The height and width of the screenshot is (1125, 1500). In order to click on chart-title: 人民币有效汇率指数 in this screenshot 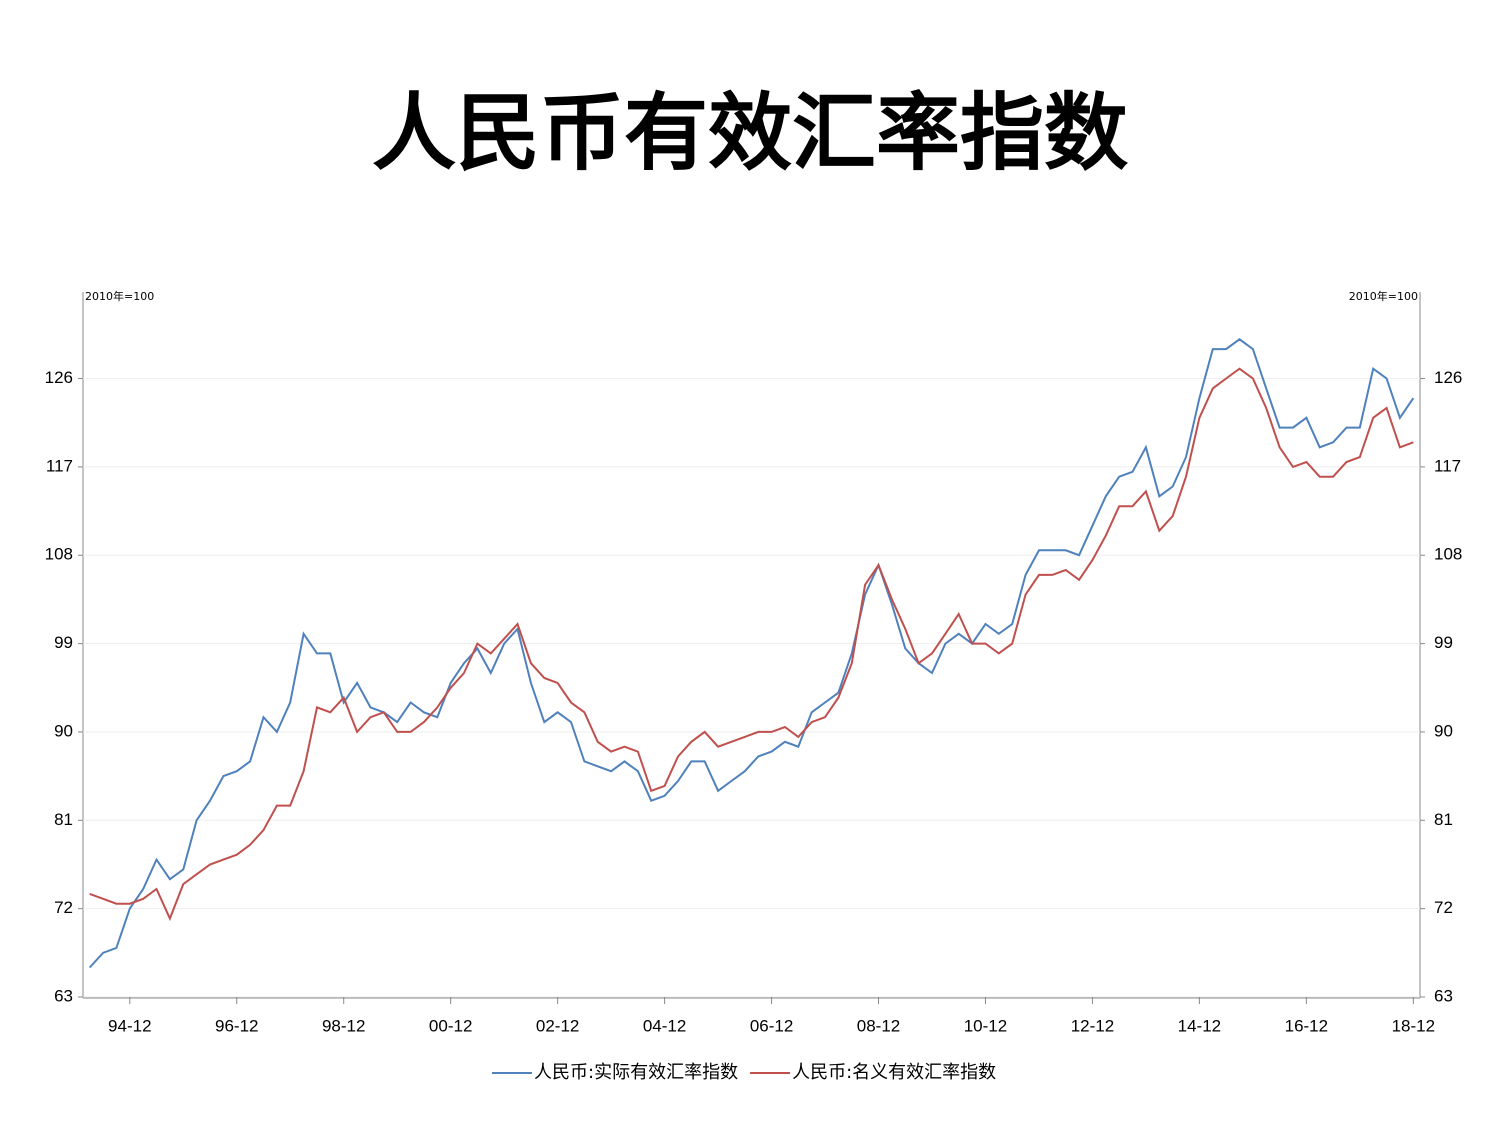, I will do `click(750, 132)`.